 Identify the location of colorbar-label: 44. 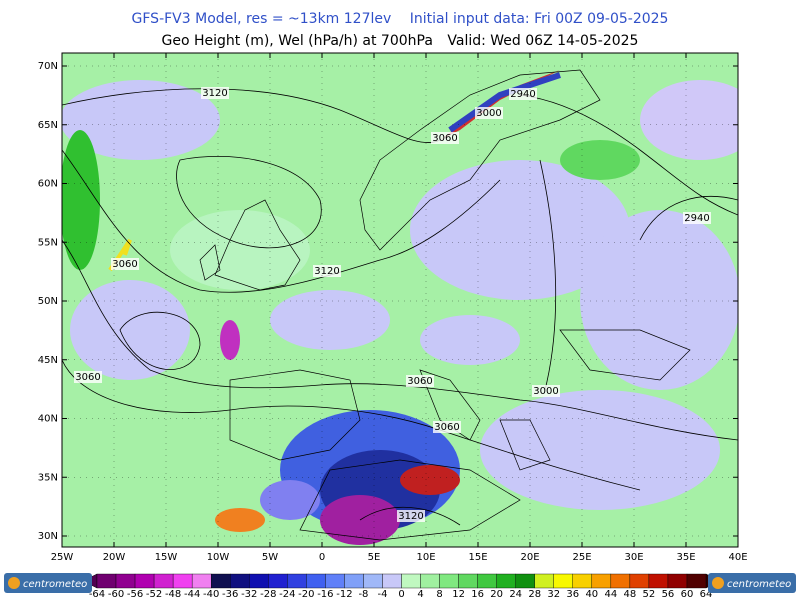
(610, 594).